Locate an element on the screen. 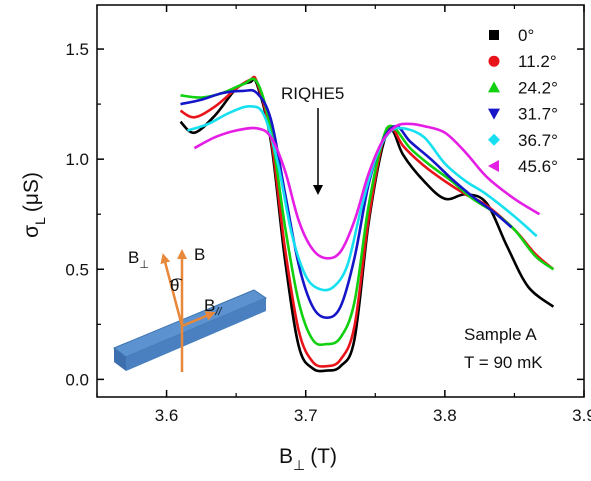 The height and width of the screenshot is (481, 591). x-tick-label: 3.6 is located at coordinates (167, 415).